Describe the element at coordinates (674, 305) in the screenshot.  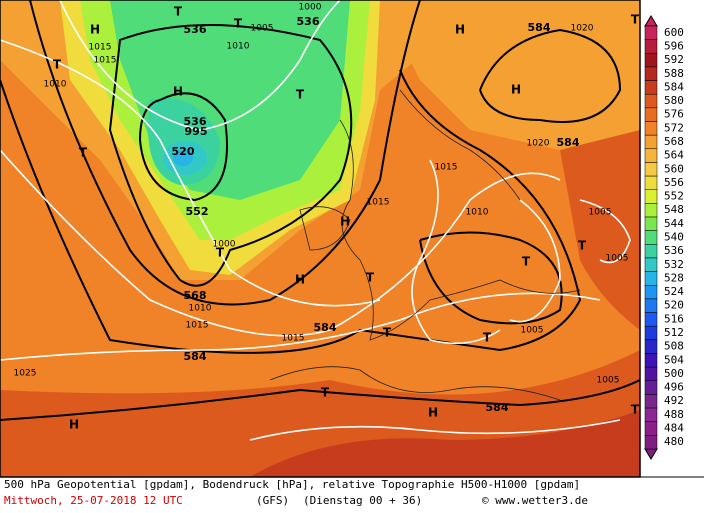
I see `colorbar-label: 520` at that location.